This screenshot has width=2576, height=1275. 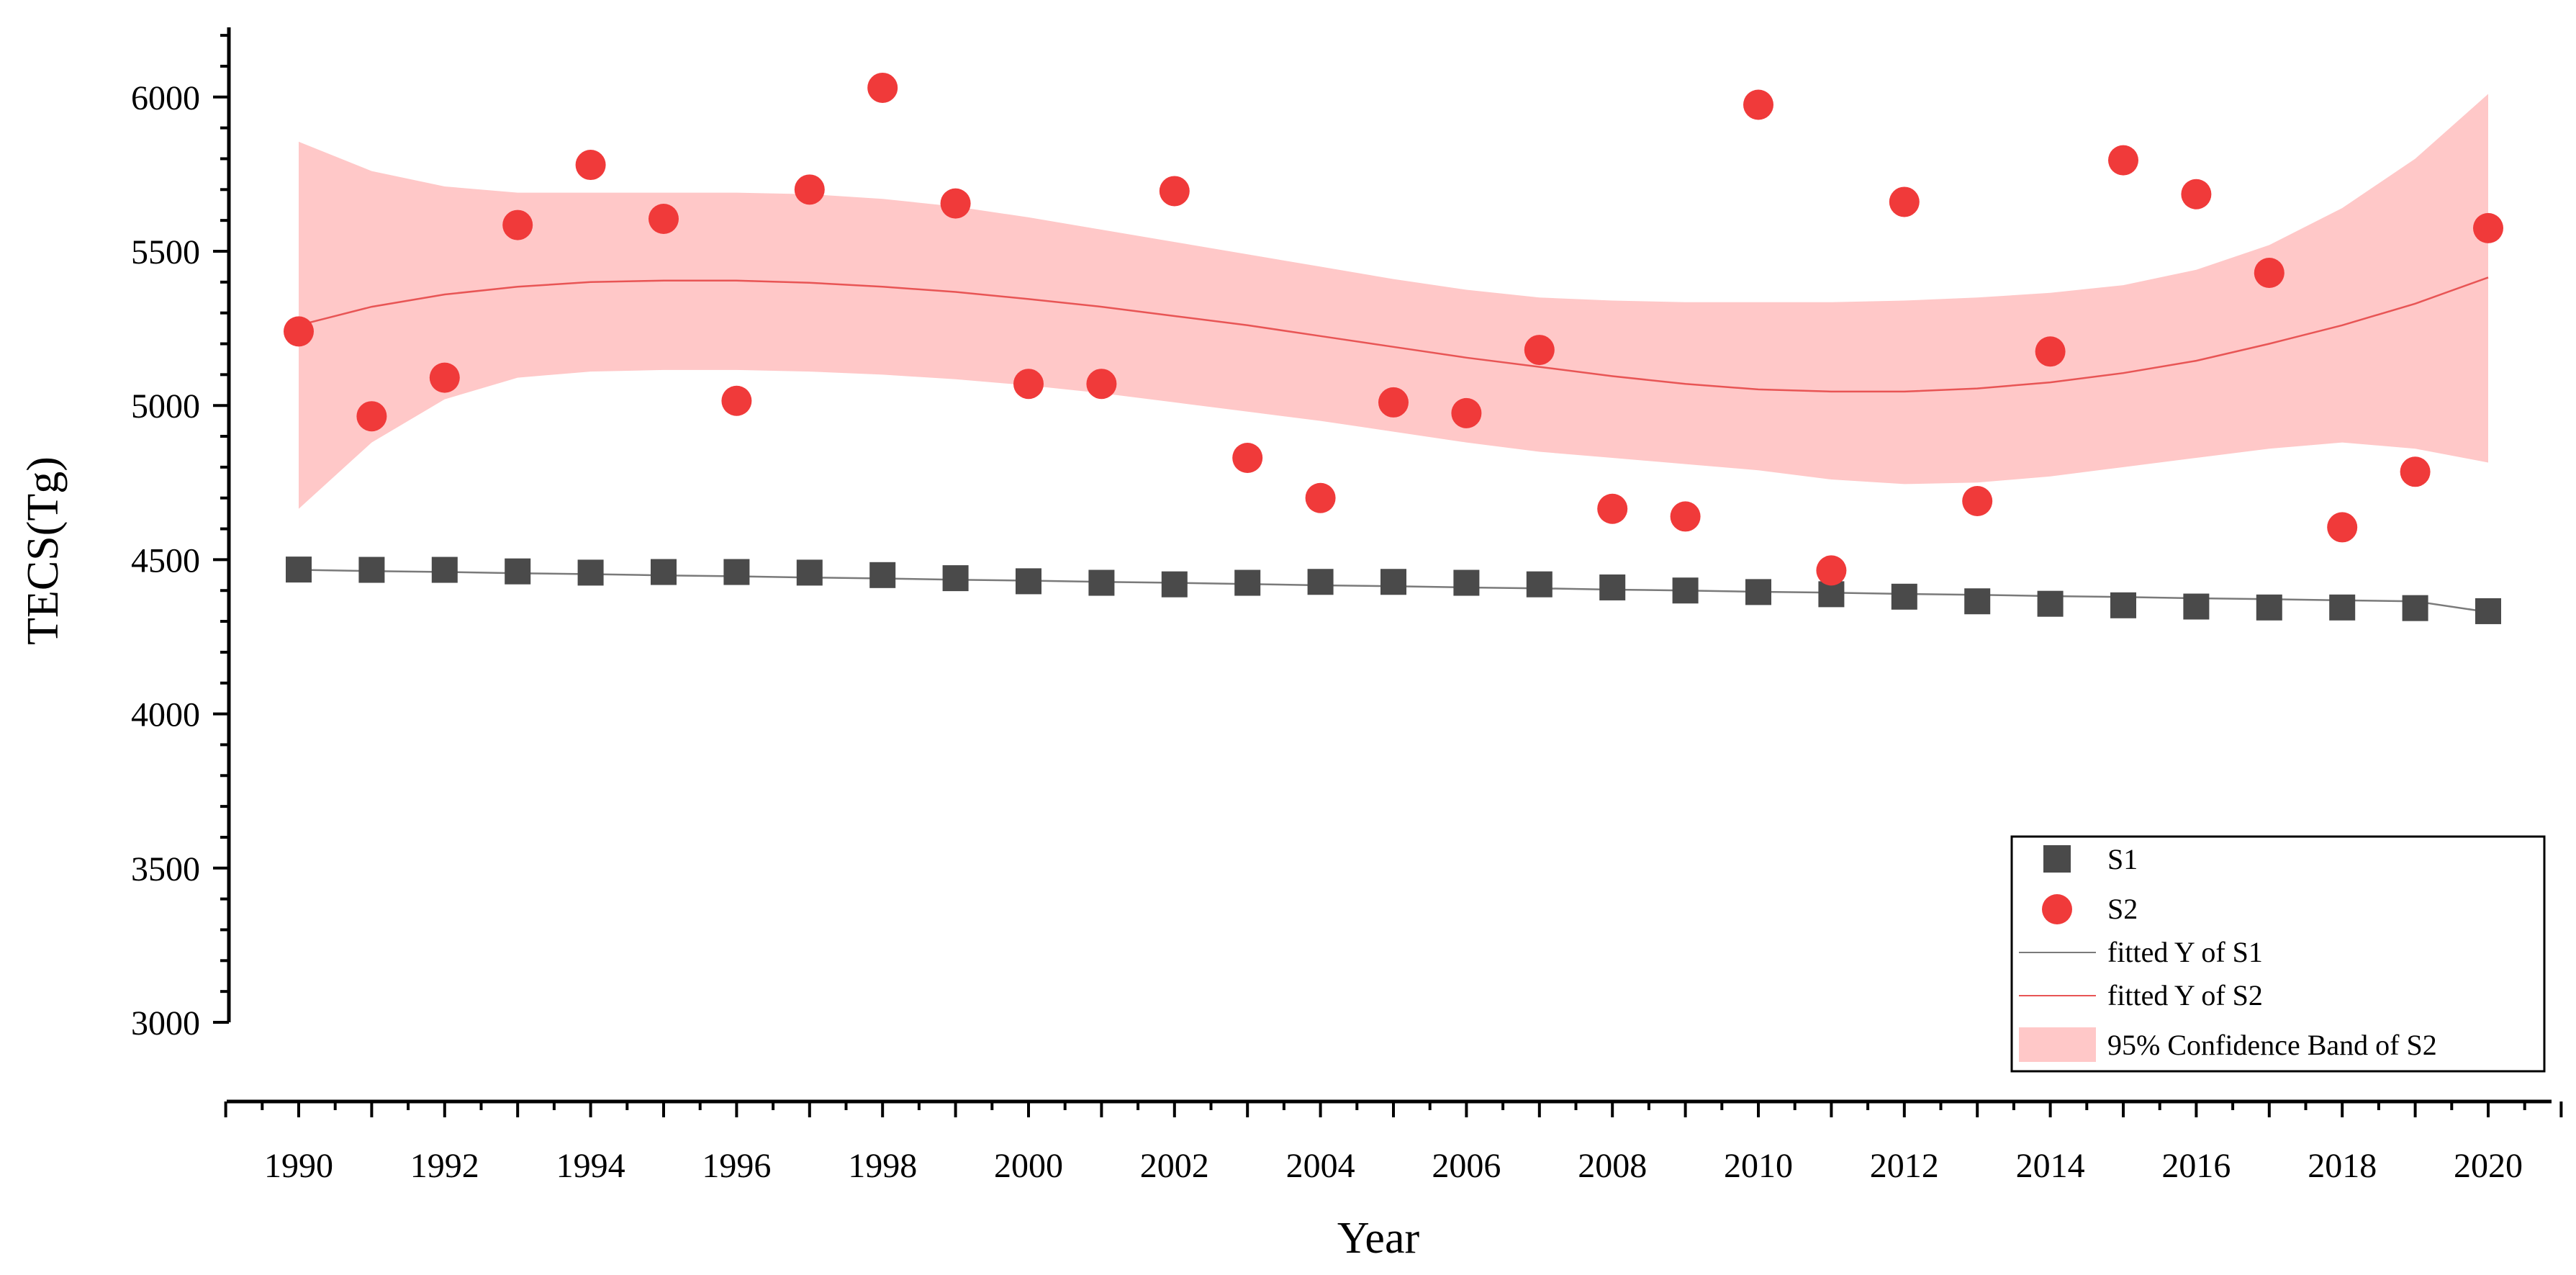 I want to click on y-tick-label: 5500, so click(x=165, y=252).